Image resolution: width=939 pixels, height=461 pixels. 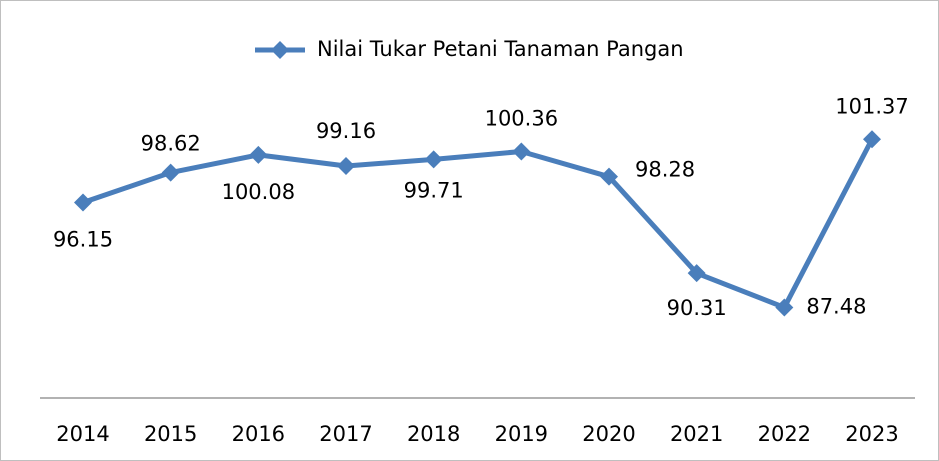 What do you see at coordinates (521, 118) in the screenshot?
I see `data-label: 100.36` at bounding box center [521, 118].